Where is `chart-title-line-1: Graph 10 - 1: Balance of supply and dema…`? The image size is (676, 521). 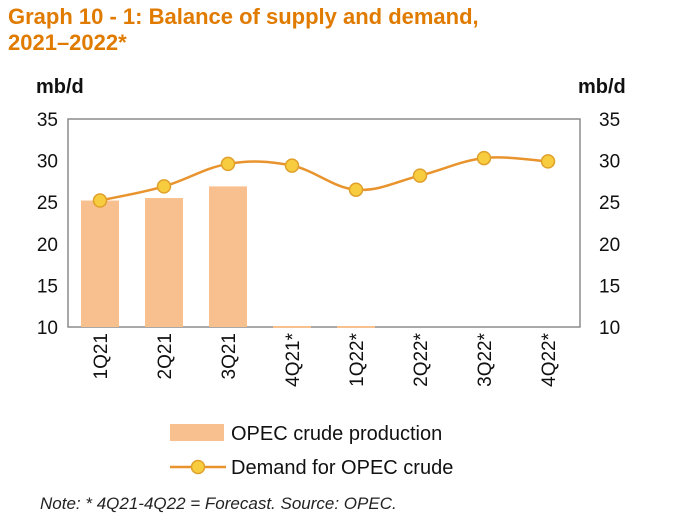 chart-title-line-1: Graph 10 - 1: Balance of supply and dema… is located at coordinates (243, 16).